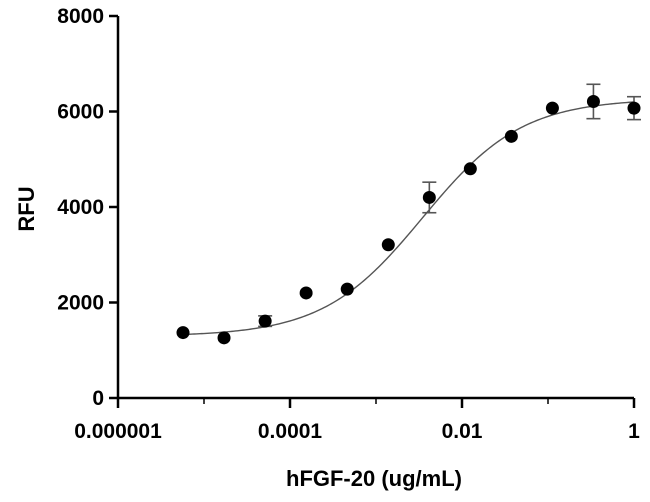 Image resolution: width=650 pixels, height=502 pixels. Describe the element at coordinates (80, 16) in the screenshot. I see `y-tick-label: 8000` at that location.